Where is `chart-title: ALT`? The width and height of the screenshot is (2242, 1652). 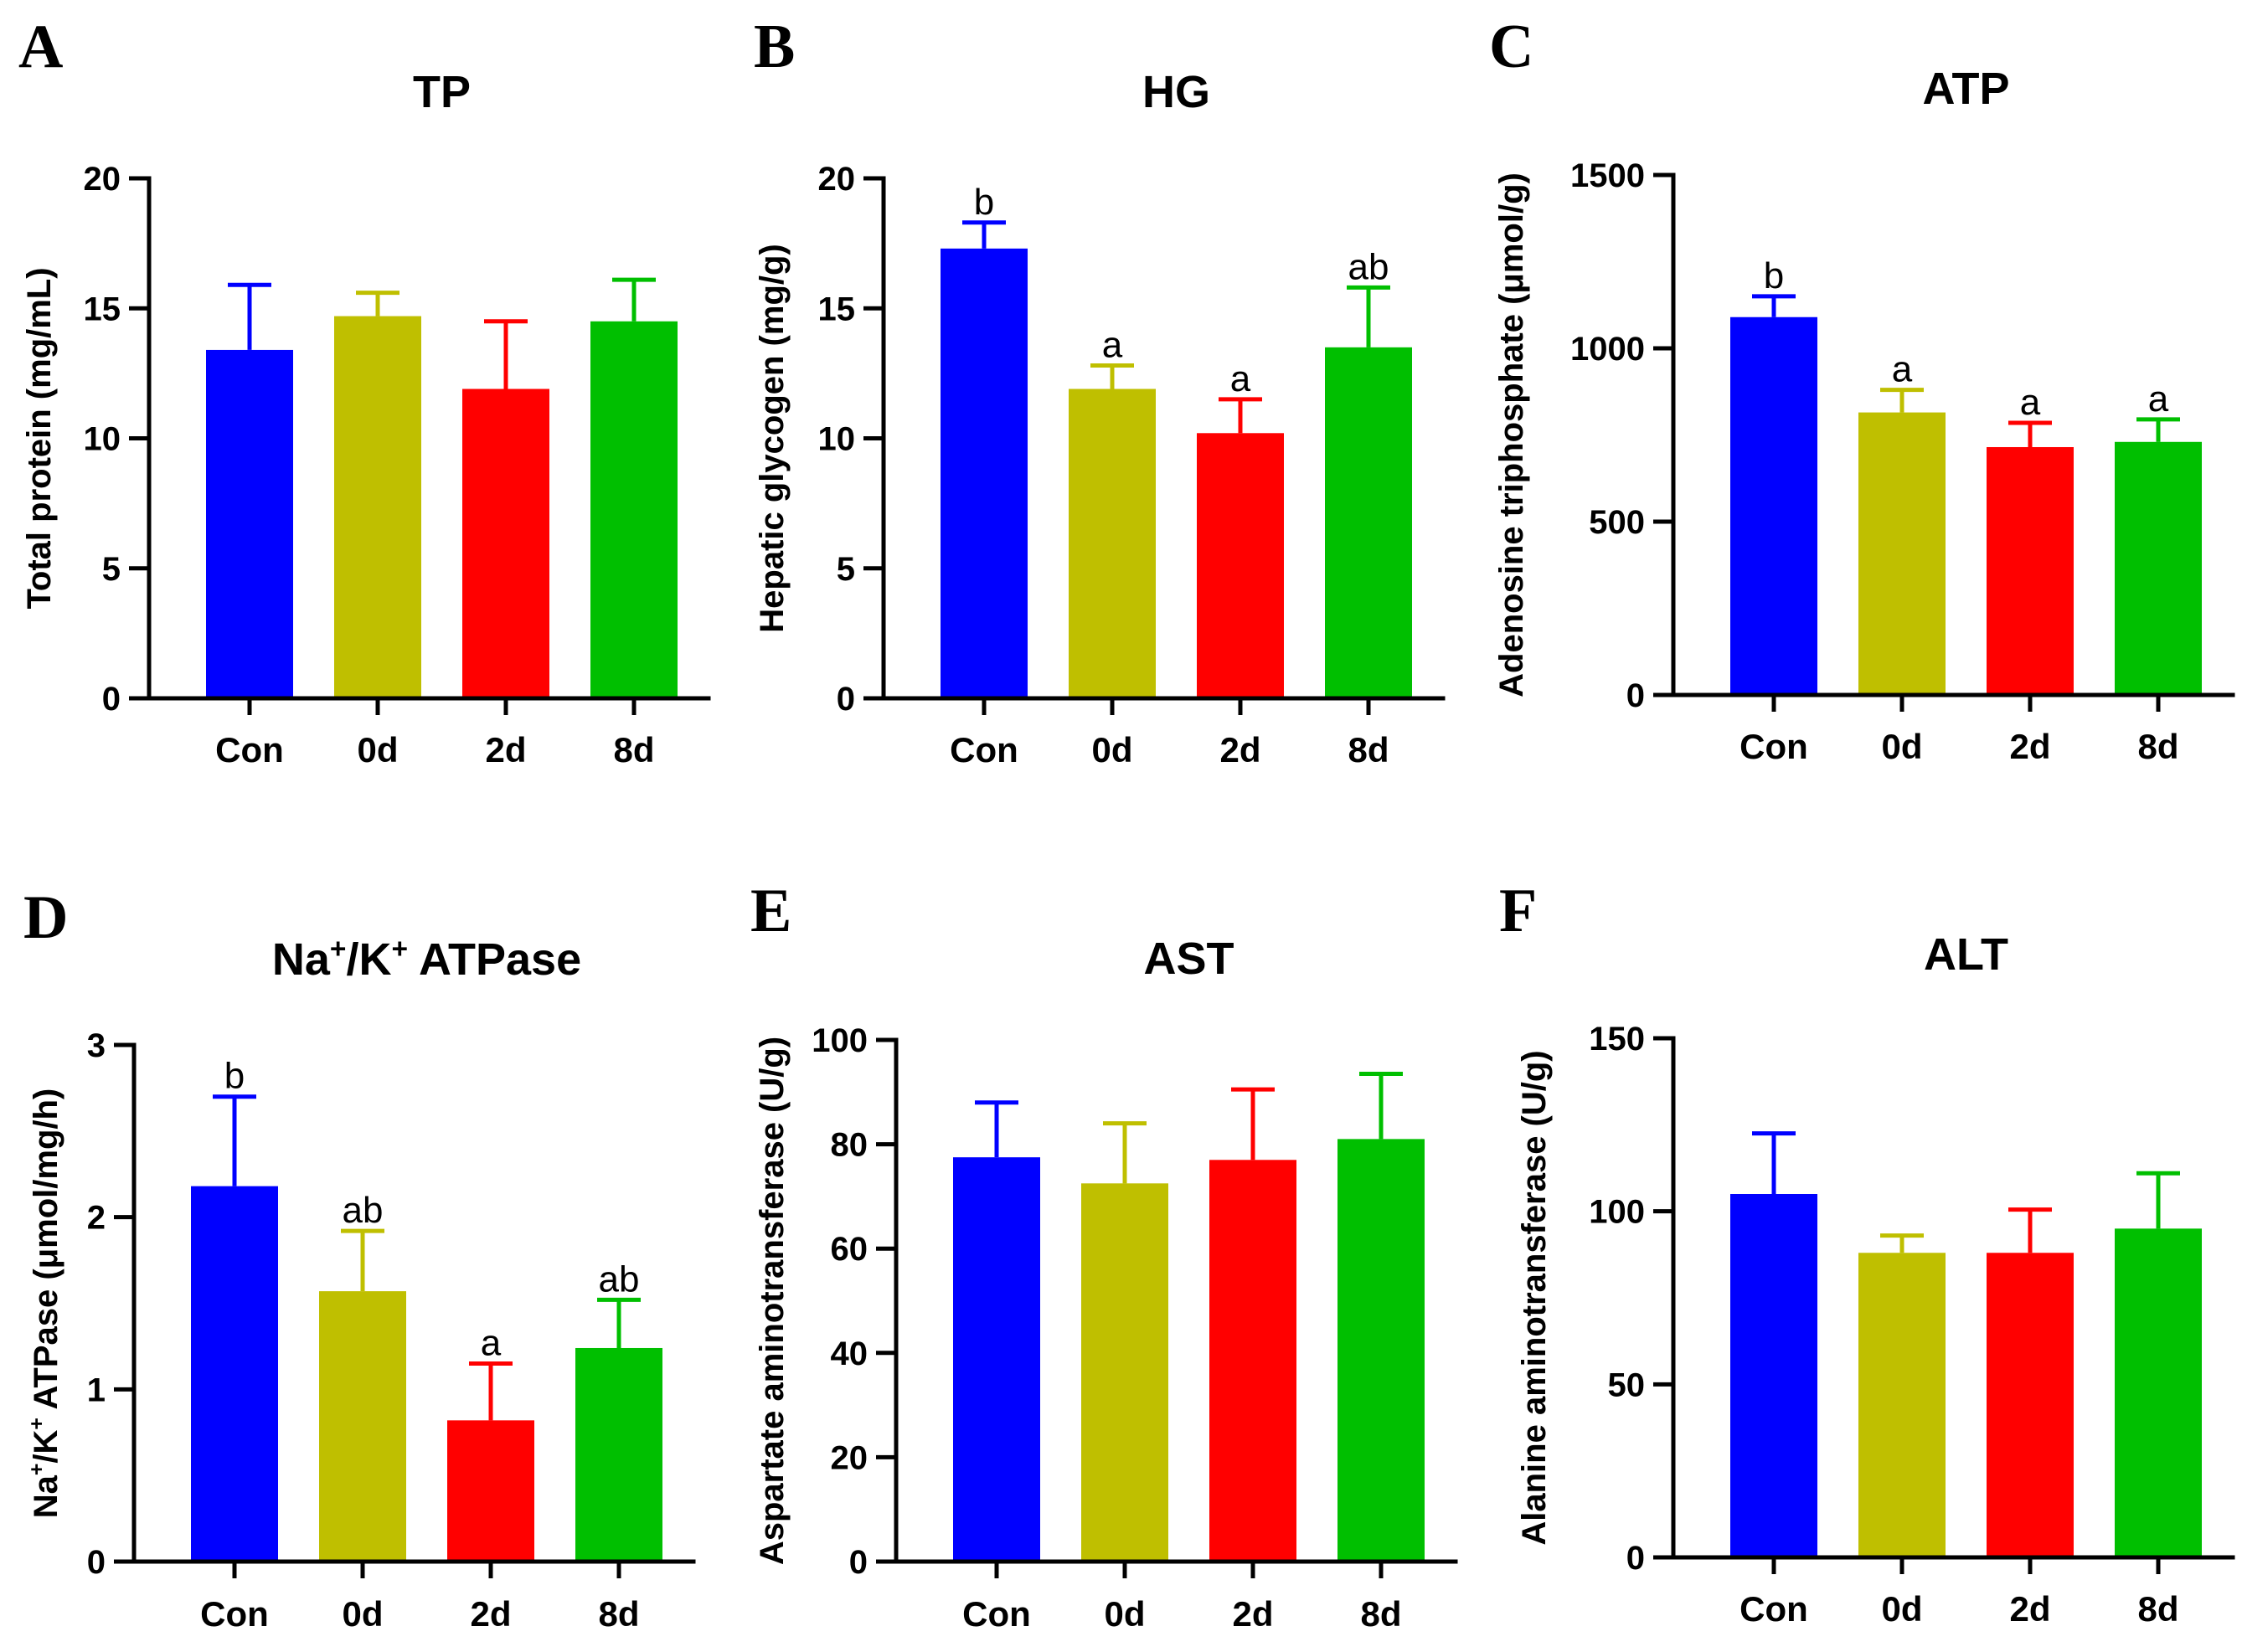 chart-title: ALT is located at coordinates (1966, 955).